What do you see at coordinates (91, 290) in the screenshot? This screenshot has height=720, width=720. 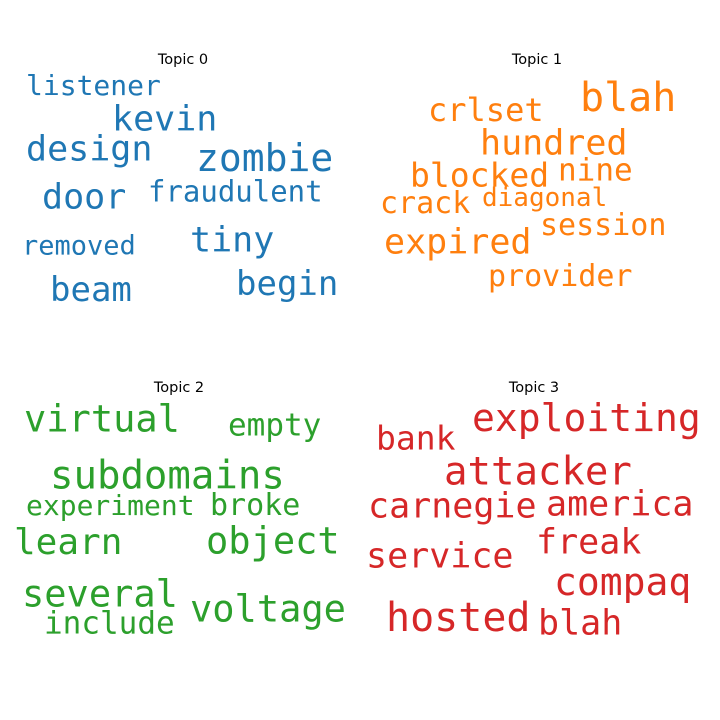 I see `word-beam: beam` at bounding box center [91, 290].